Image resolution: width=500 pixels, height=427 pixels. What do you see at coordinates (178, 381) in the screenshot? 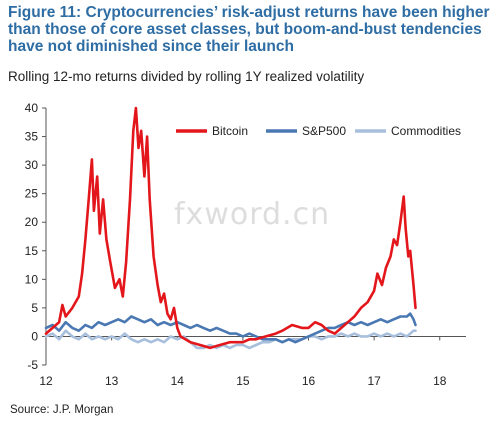
I see `x-tick-label: 14` at bounding box center [178, 381].